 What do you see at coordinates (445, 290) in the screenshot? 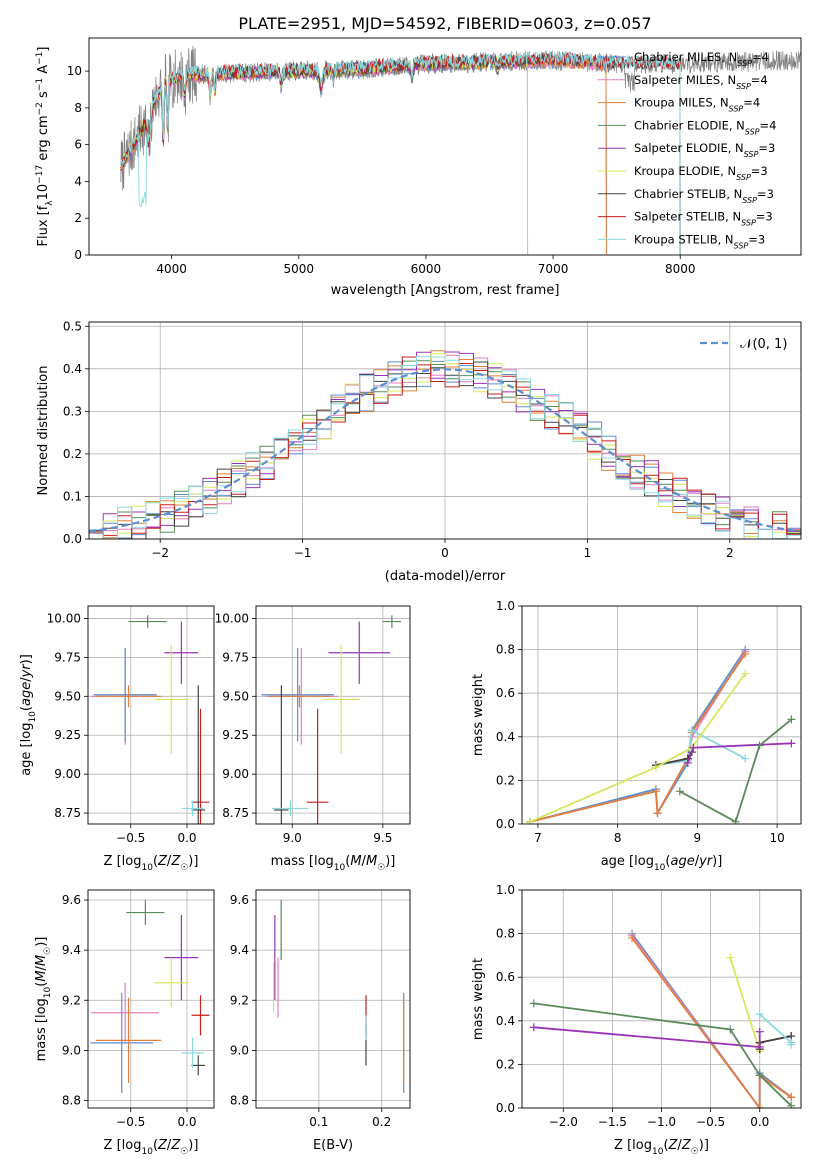
I see `x-axis-label: wavelength [Angstrom, rest frame]` at bounding box center [445, 290].